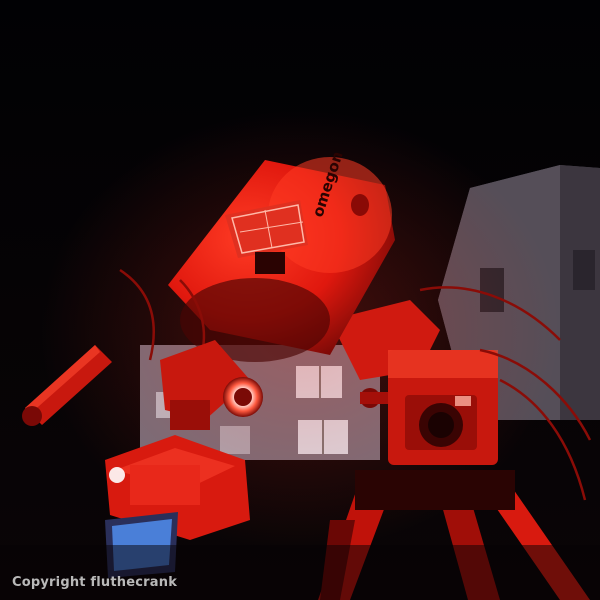  What do you see at coordinates (281, 259) in the screenshot?
I see `telescope-tube` at bounding box center [281, 259].